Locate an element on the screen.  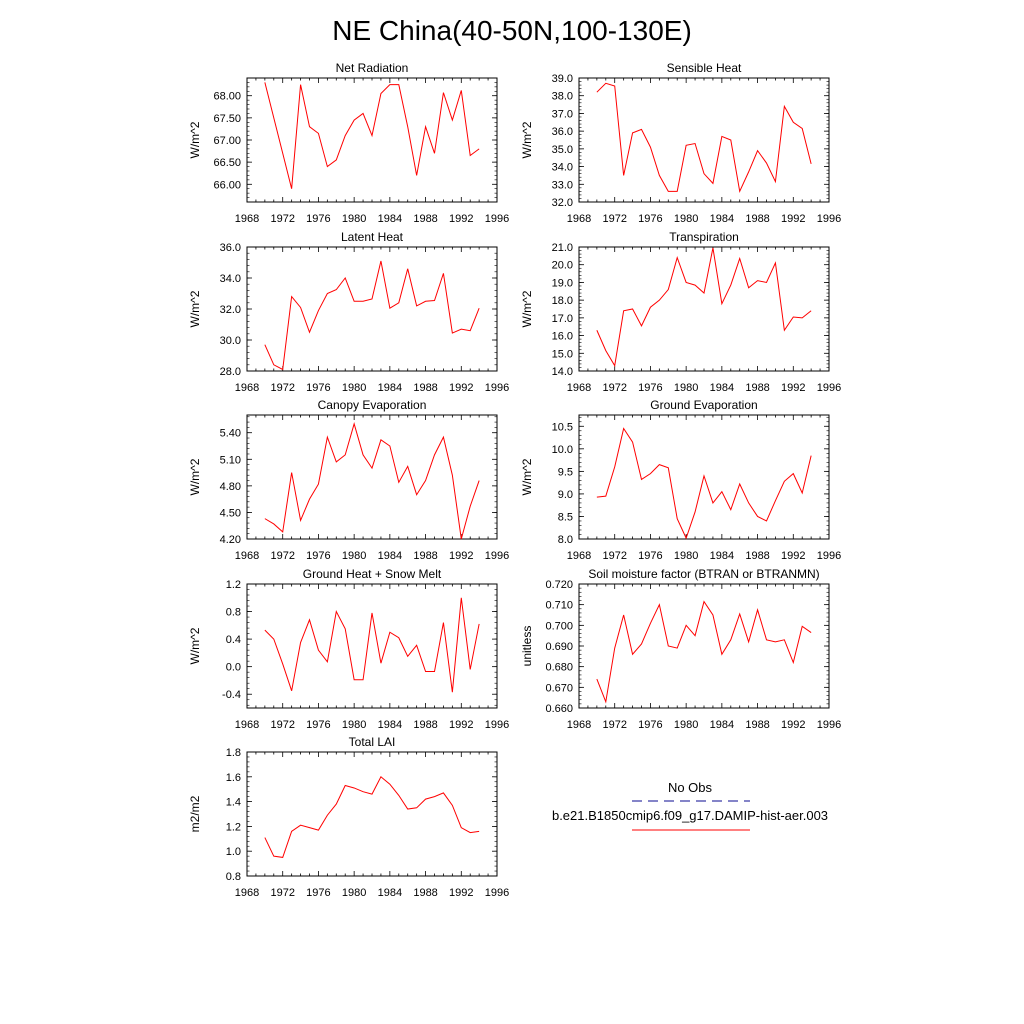
y-tick-label: 67.50 is located at coordinates (227, 119).